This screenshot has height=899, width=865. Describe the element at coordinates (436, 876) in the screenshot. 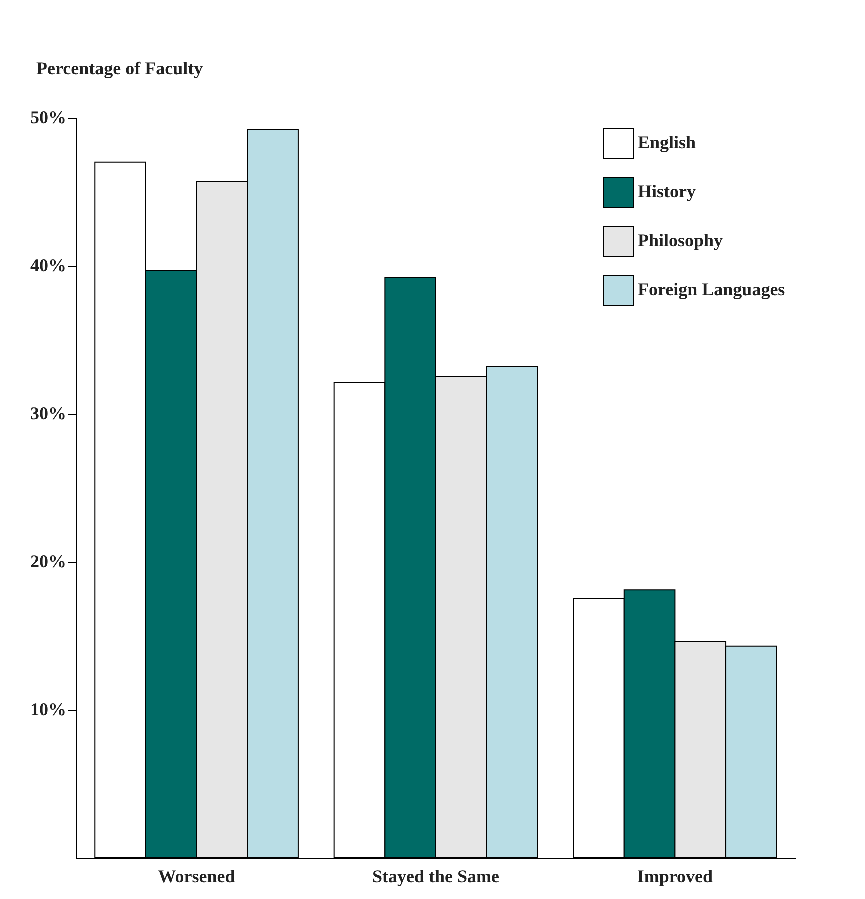

I see `x-tick-label: Stayed the Same` at that location.